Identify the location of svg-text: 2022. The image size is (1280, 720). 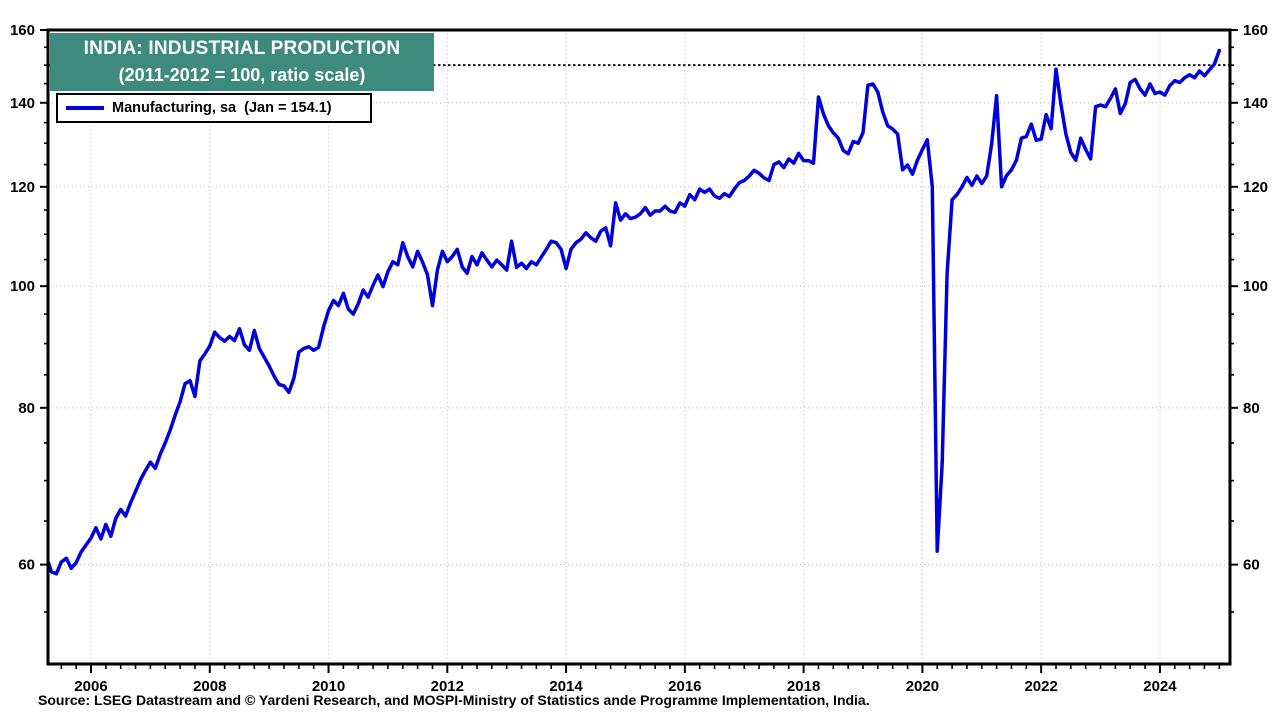
(1040, 686).